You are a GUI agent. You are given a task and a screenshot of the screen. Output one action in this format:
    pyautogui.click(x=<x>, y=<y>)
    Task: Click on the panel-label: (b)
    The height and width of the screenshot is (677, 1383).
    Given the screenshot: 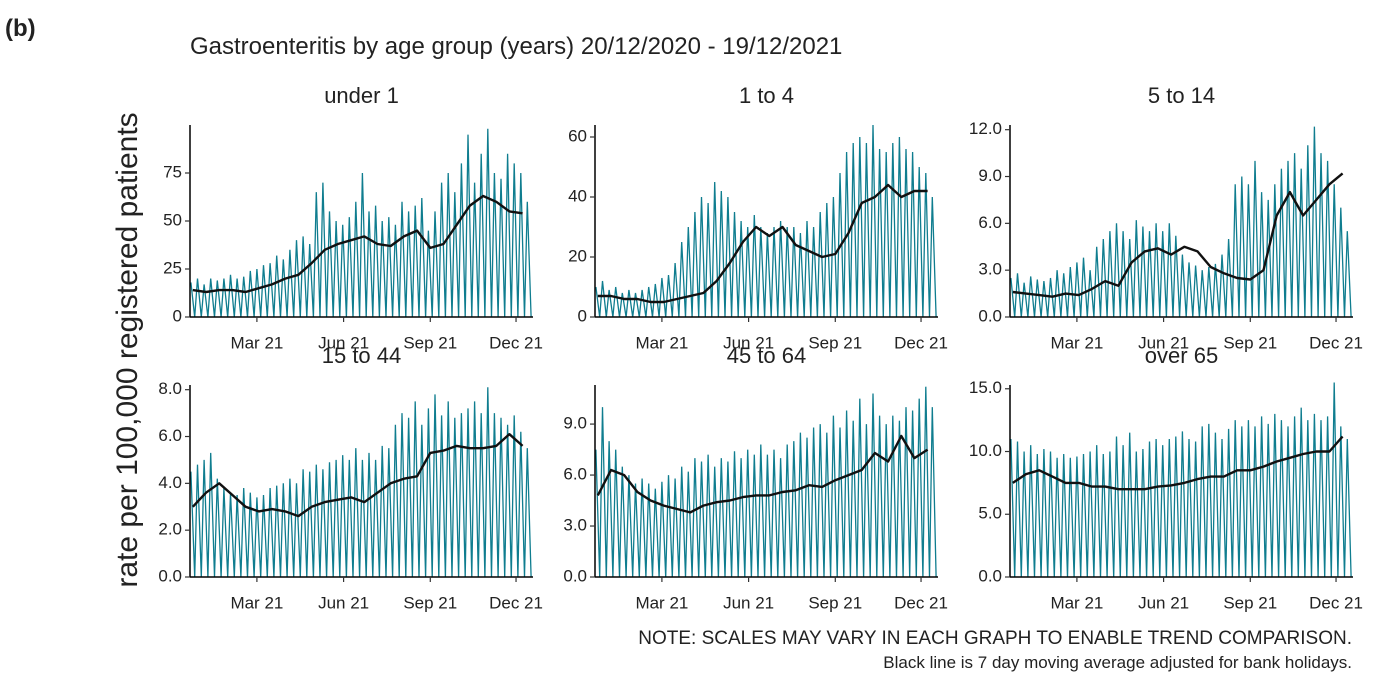 What is the action you would take?
    pyautogui.click(x=20, y=28)
    